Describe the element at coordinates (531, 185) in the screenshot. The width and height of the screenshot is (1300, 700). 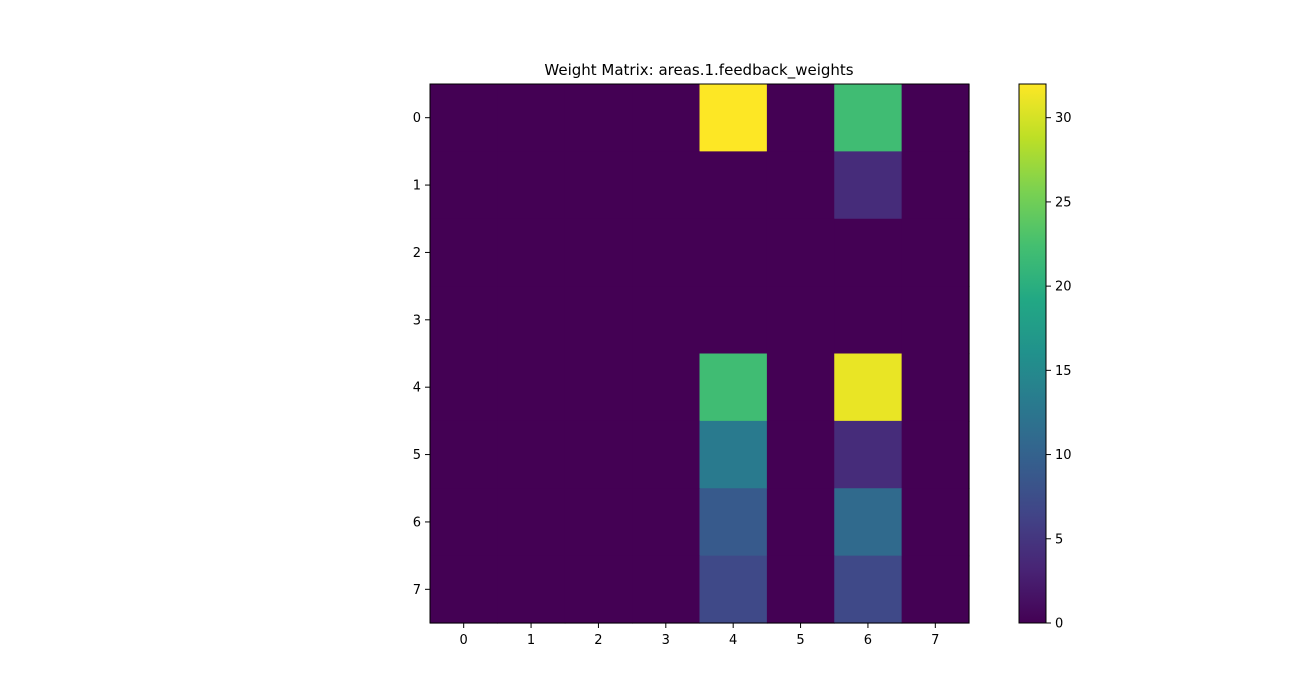
I see `heatmap-cell-r1-c1` at that location.